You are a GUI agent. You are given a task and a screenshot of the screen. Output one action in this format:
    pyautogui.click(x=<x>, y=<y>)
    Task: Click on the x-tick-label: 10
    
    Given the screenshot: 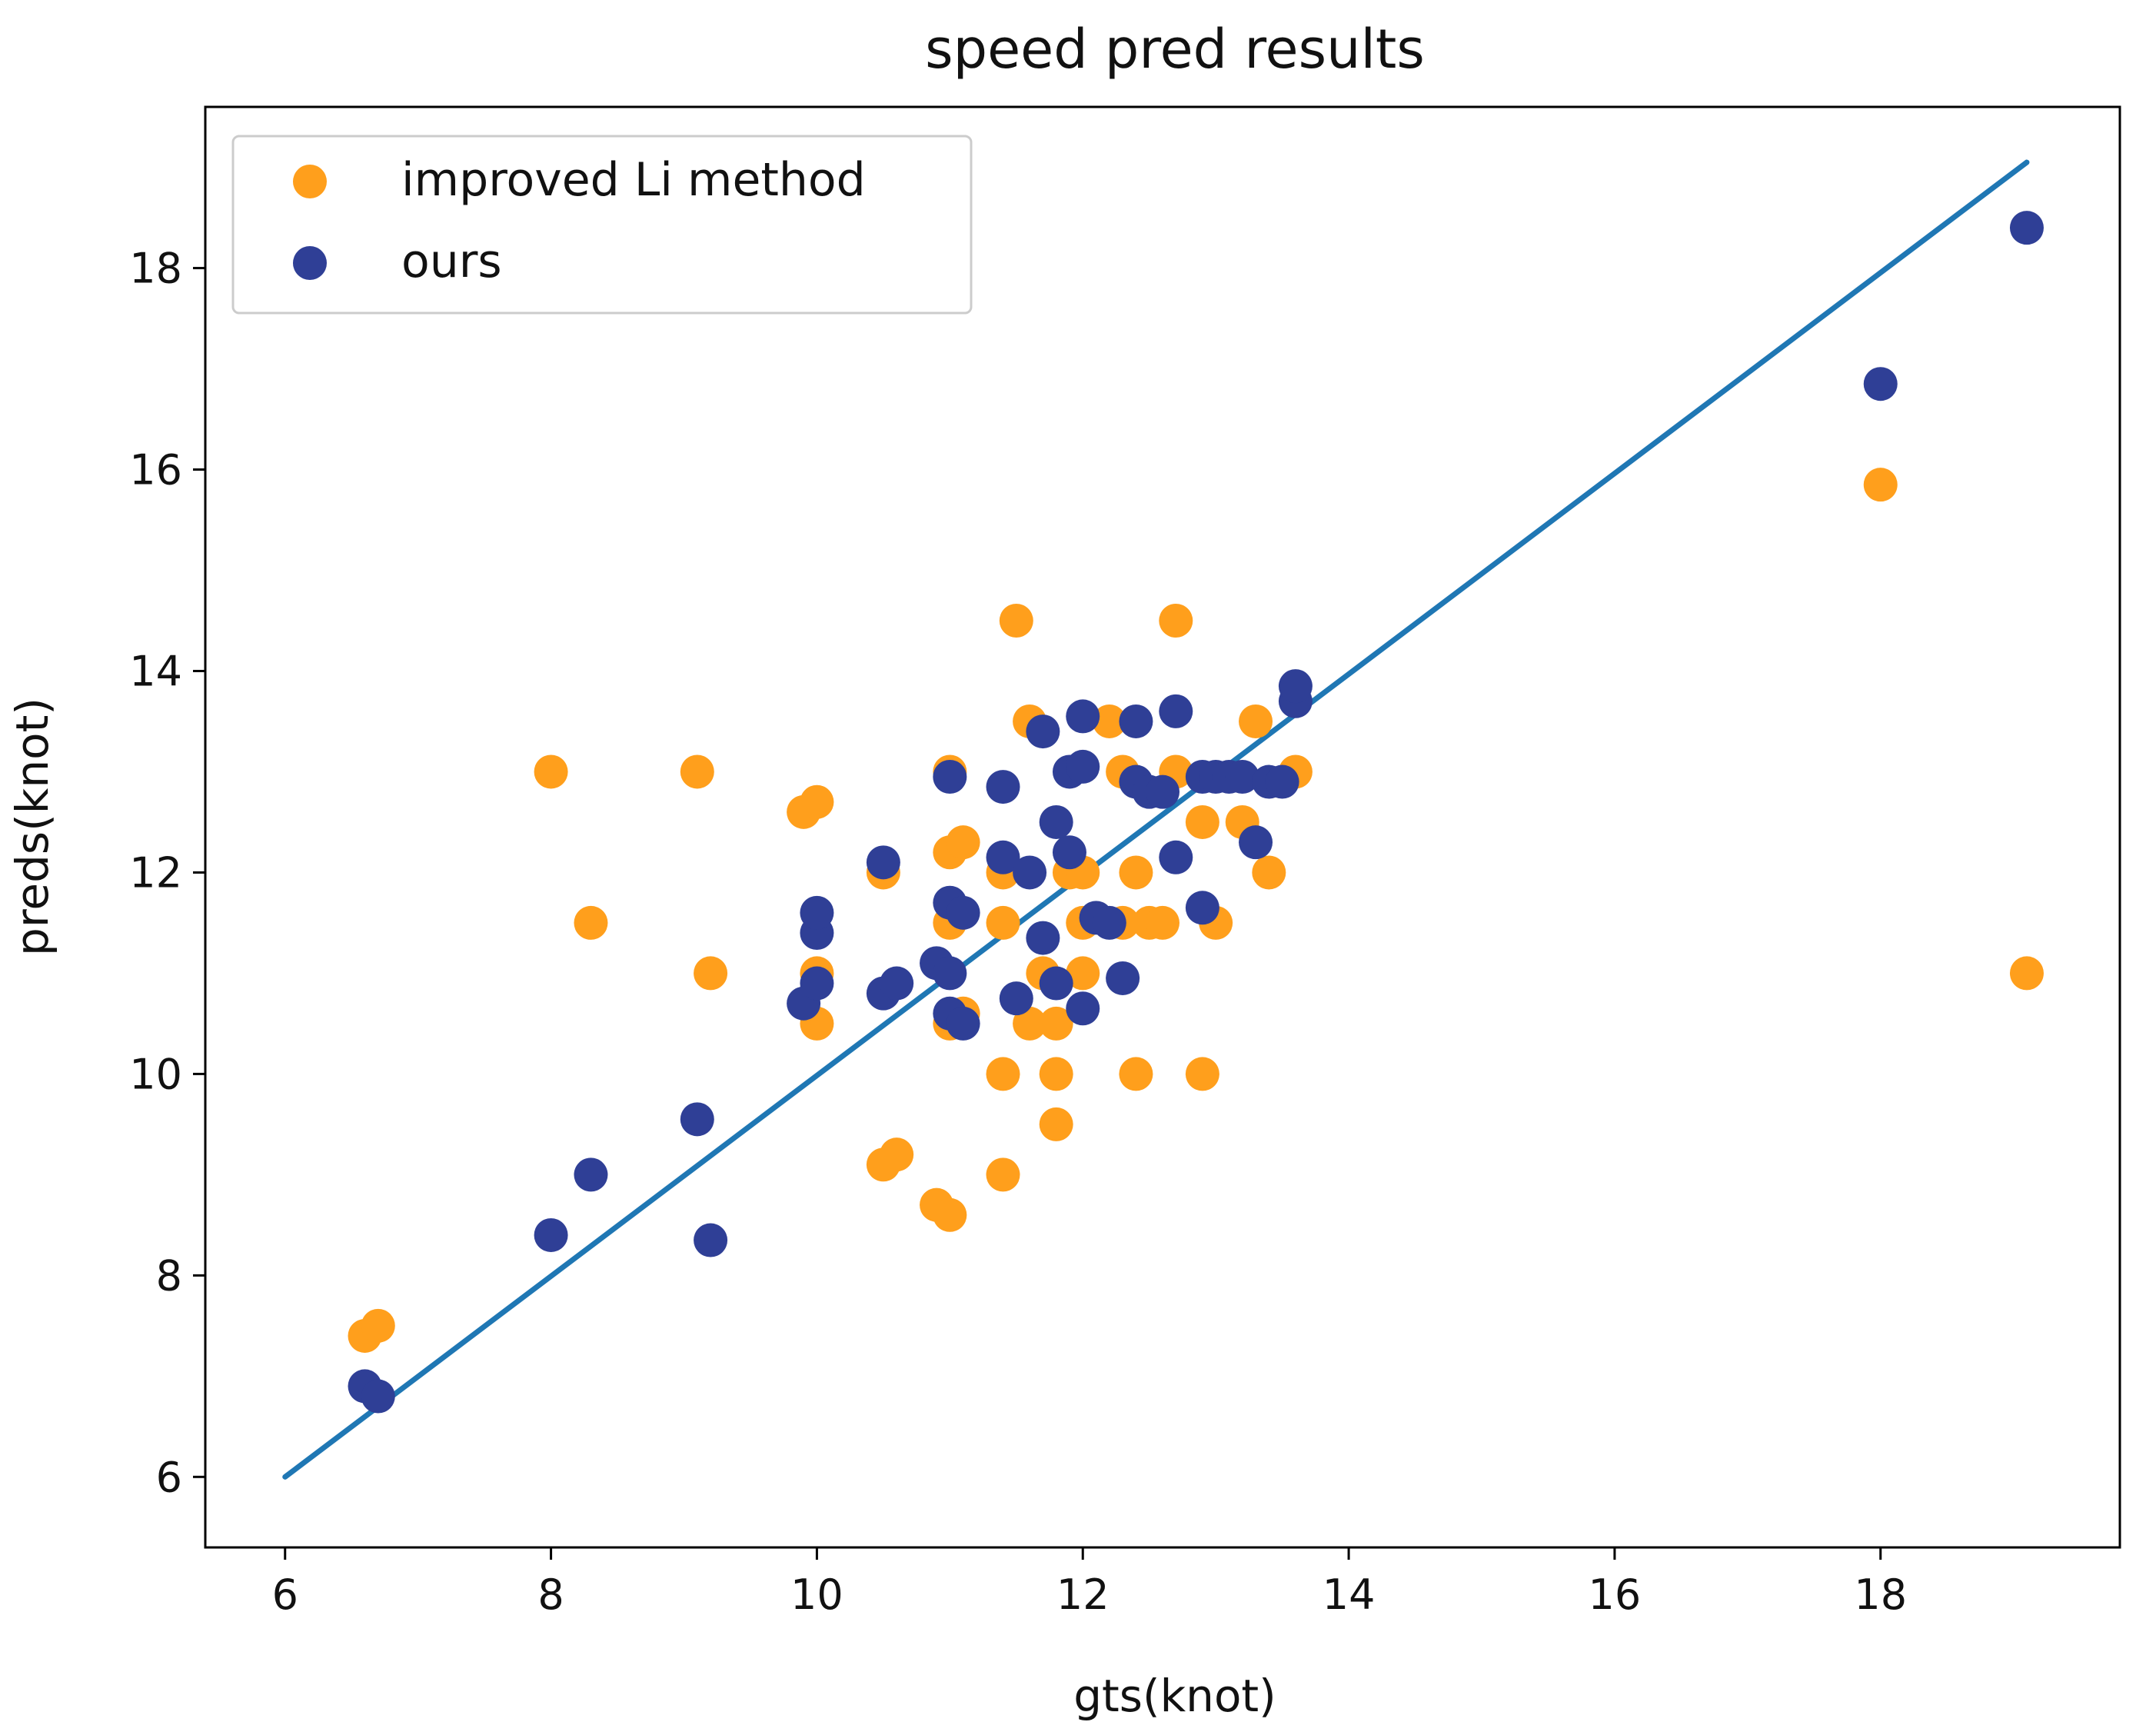 What is the action you would take?
    pyautogui.click(x=816, y=1594)
    